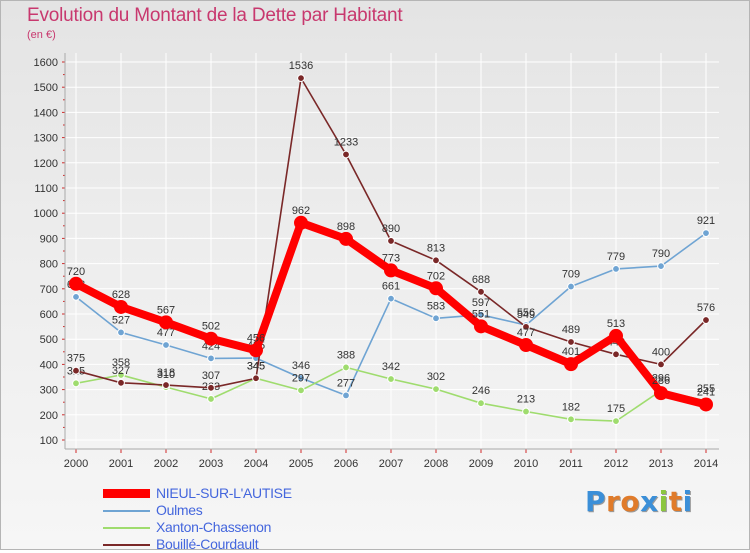 The width and height of the screenshot is (750, 553). What do you see at coordinates (391, 258) in the screenshot?
I see `data-label: 773` at bounding box center [391, 258].